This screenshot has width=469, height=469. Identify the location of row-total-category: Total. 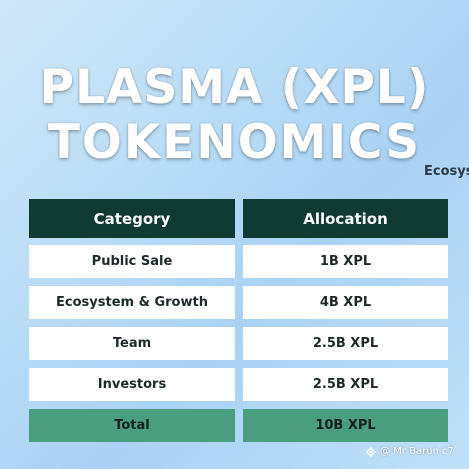
(132, 425).